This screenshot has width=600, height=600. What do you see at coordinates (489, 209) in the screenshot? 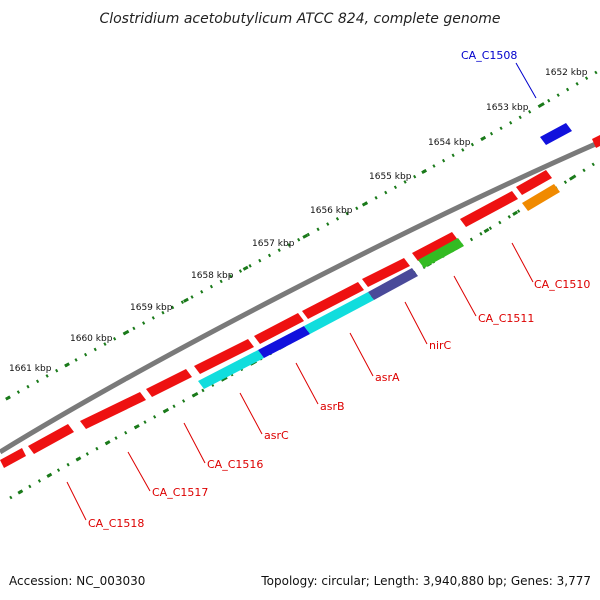
I see `gene-arrow-CA_C1510-lane` at bounding box center [489, 209].